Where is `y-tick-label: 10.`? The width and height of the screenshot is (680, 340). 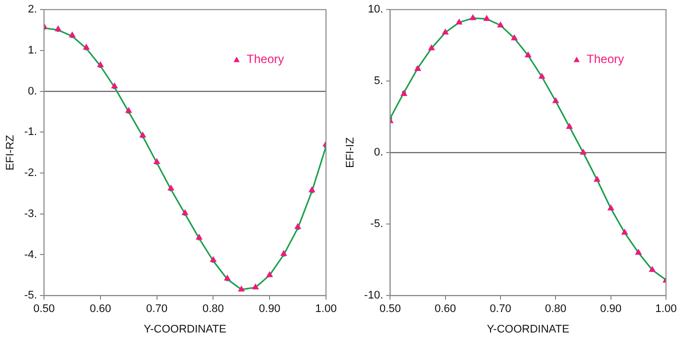 y-tick-label: 10. is located at coordinates (376, 10).